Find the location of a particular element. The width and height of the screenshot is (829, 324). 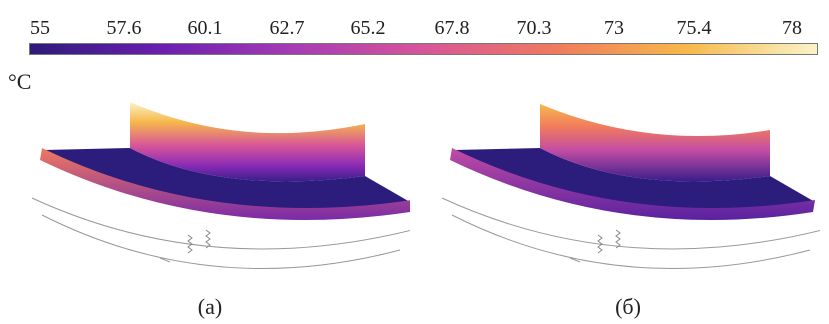

colorbar-tick-label: 55 is located at coordinates (40, 28).